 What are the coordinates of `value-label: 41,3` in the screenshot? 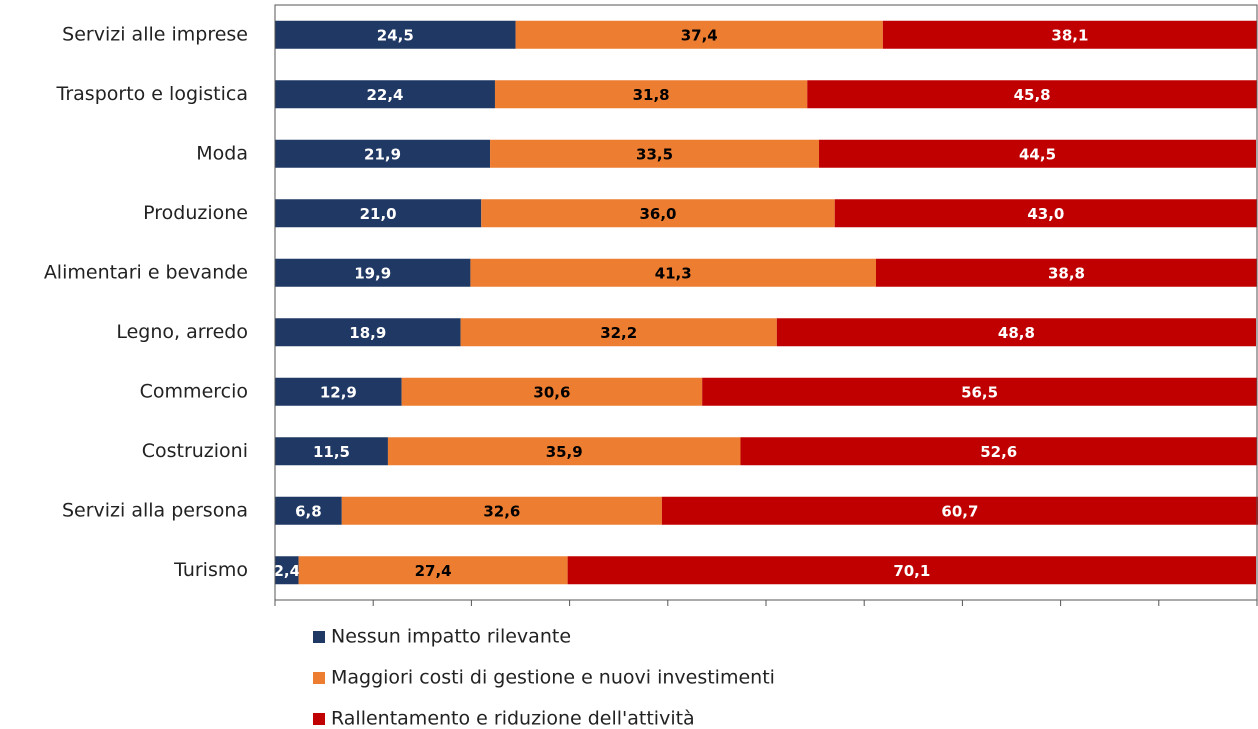 It's located at (673, 273).